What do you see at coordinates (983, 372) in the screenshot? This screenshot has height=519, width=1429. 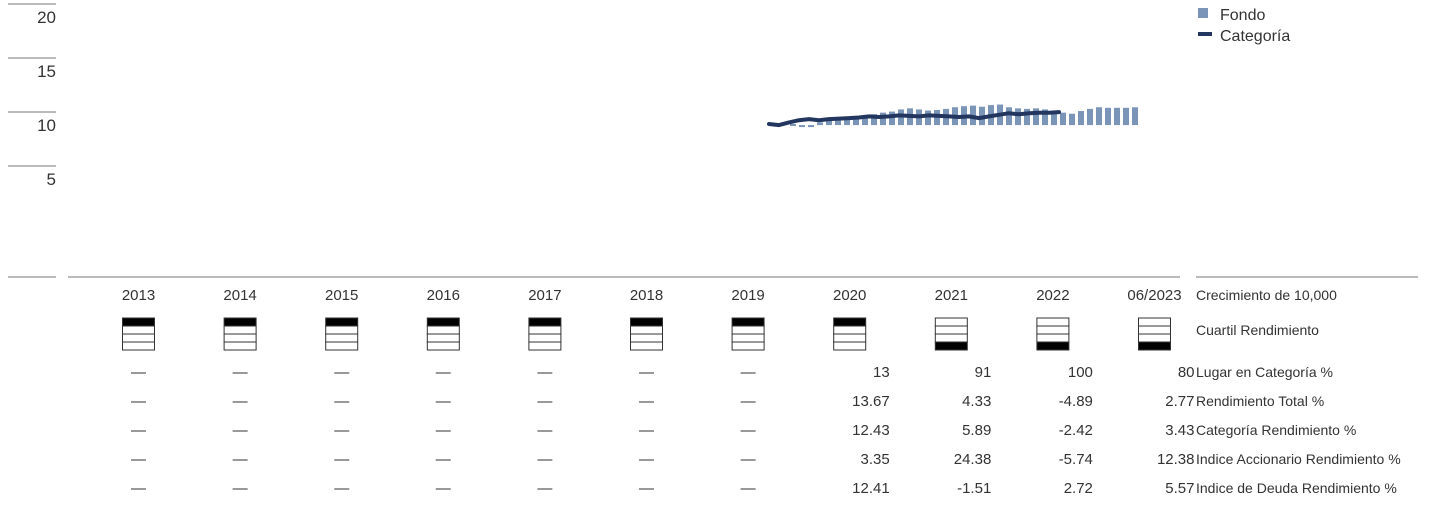 I see `table-cell: 91` at bounding box center [983, 372].